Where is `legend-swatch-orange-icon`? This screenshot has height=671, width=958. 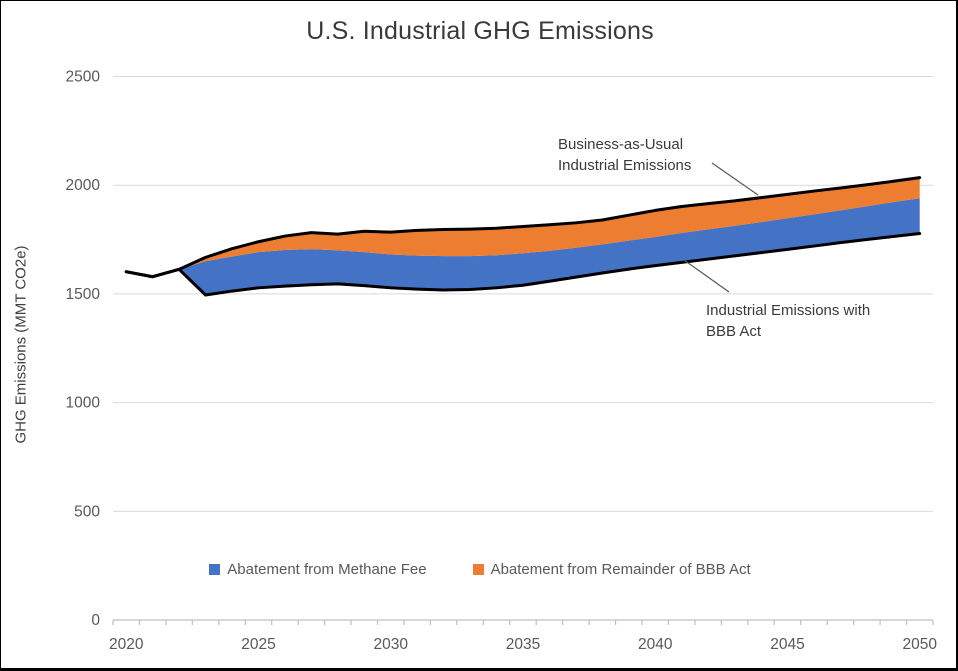 legend-swatch-orange-icon is located at coordinates (478, 569).